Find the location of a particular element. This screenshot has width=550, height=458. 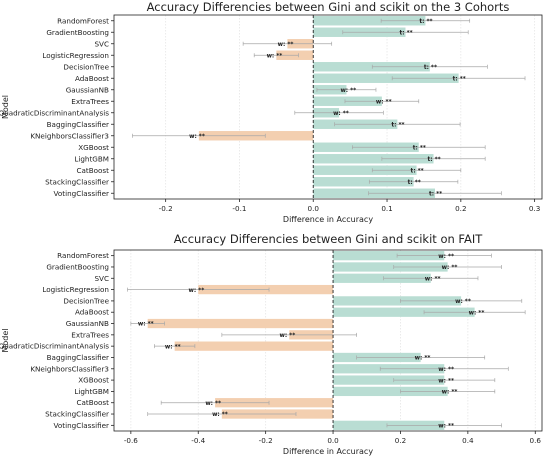

bar-row: t: ** XGBoost is located at coordinates (282, 147).